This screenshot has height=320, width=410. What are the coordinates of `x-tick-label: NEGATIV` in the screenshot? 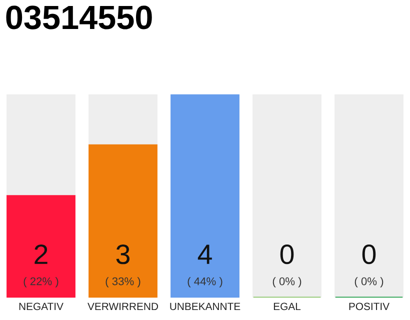 It's located at (41, 306).